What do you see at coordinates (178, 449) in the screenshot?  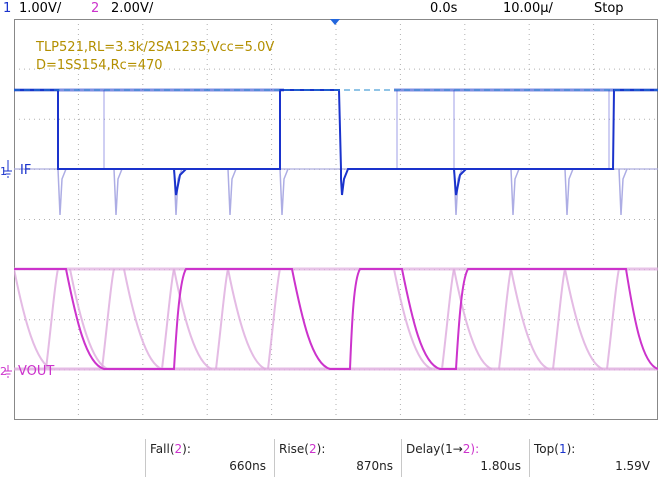 I see `fall-label-ch: 2` at bounding box center [178, 449].